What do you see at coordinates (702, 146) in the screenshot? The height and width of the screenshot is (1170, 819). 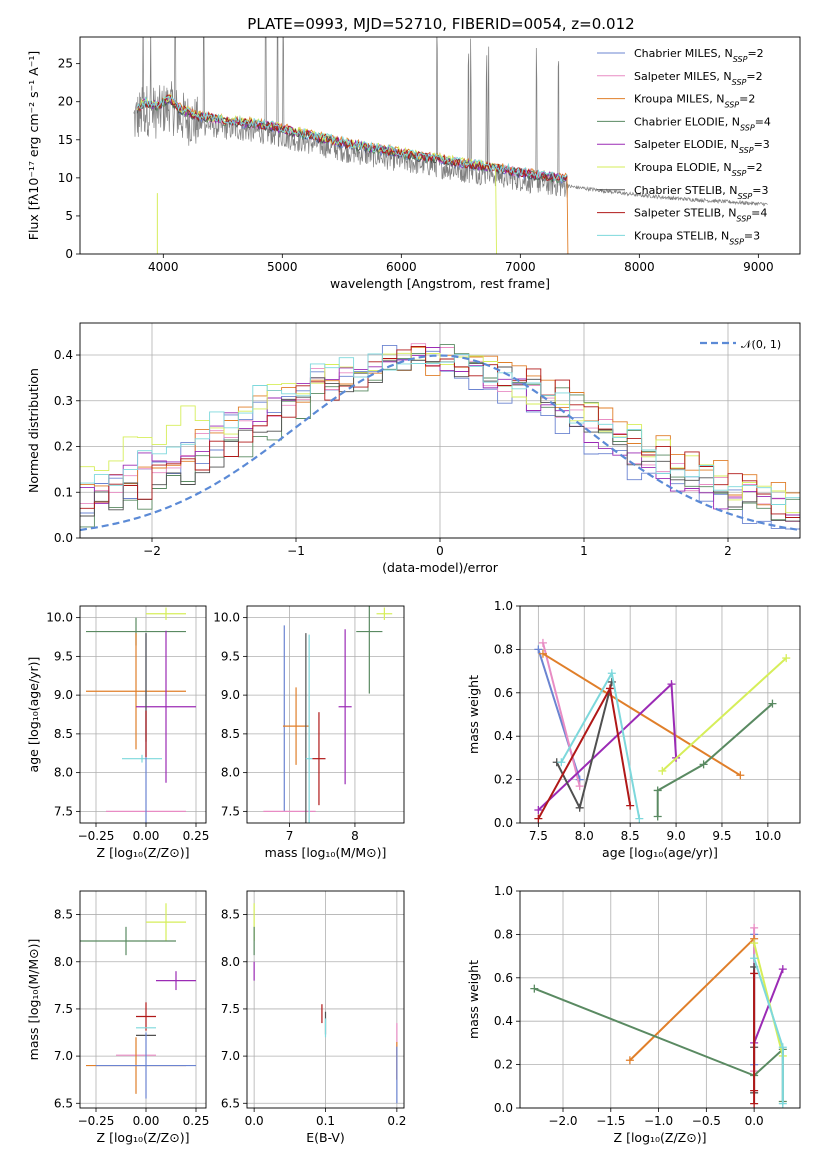 I see `legend-label: Salpeter ELODIE, NSSP=3` at bounding box center [702, 146].